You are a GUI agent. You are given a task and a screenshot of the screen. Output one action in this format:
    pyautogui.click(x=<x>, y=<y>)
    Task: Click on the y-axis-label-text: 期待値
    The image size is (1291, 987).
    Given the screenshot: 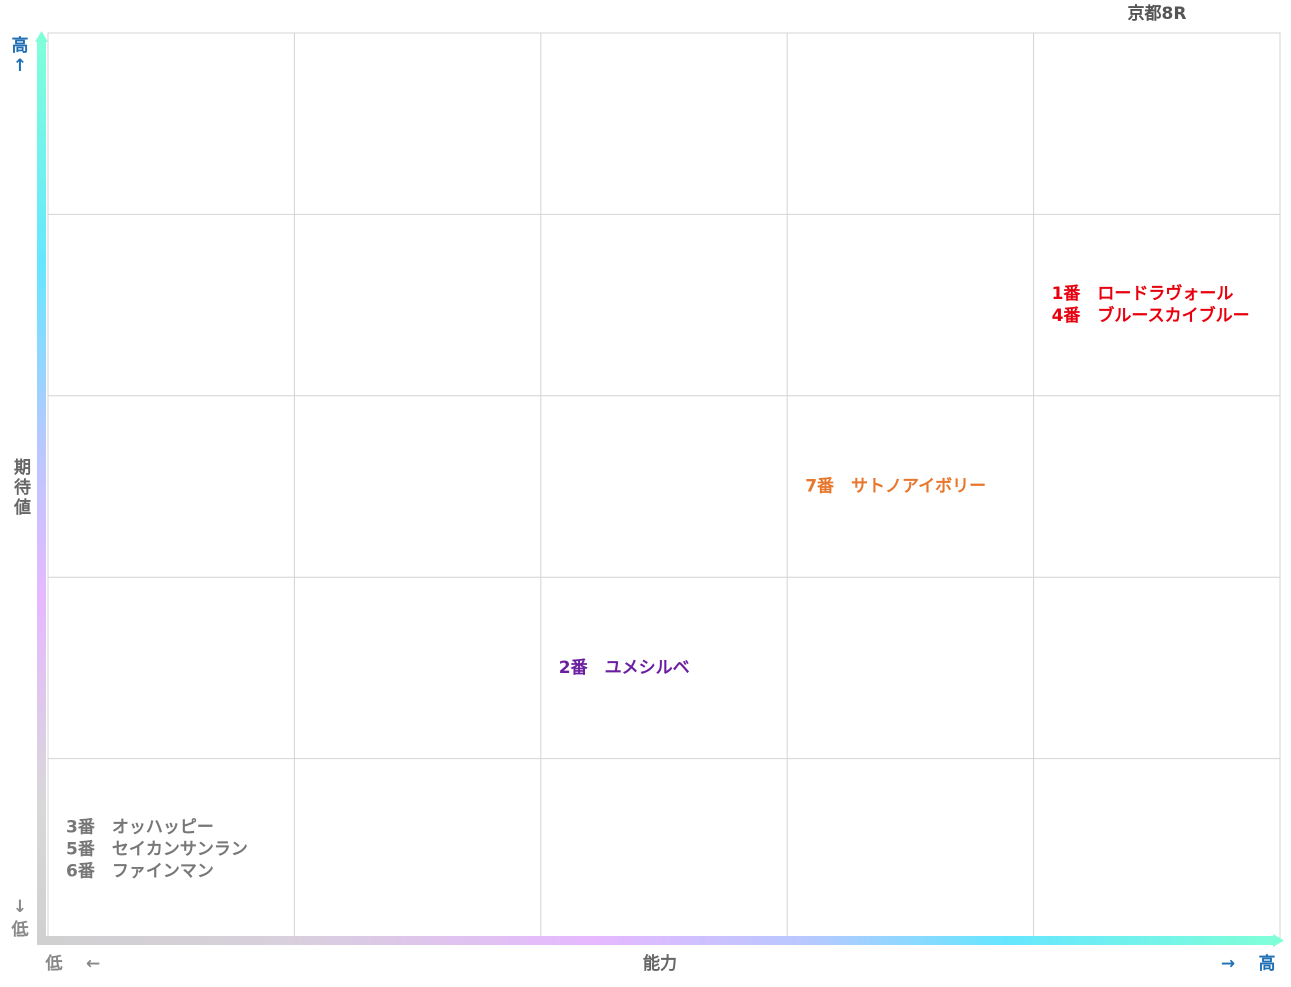 What is the action you would take?
    pyautogui.click(x=21, y=488)
    